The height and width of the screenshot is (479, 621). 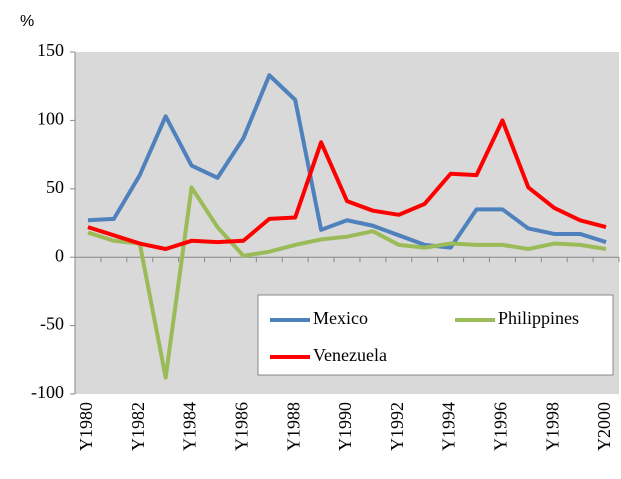 What do you see at coordinates (50, 119) in the screenshot?
I see `y-tick-label: 100` at bounding box center [50, 119].